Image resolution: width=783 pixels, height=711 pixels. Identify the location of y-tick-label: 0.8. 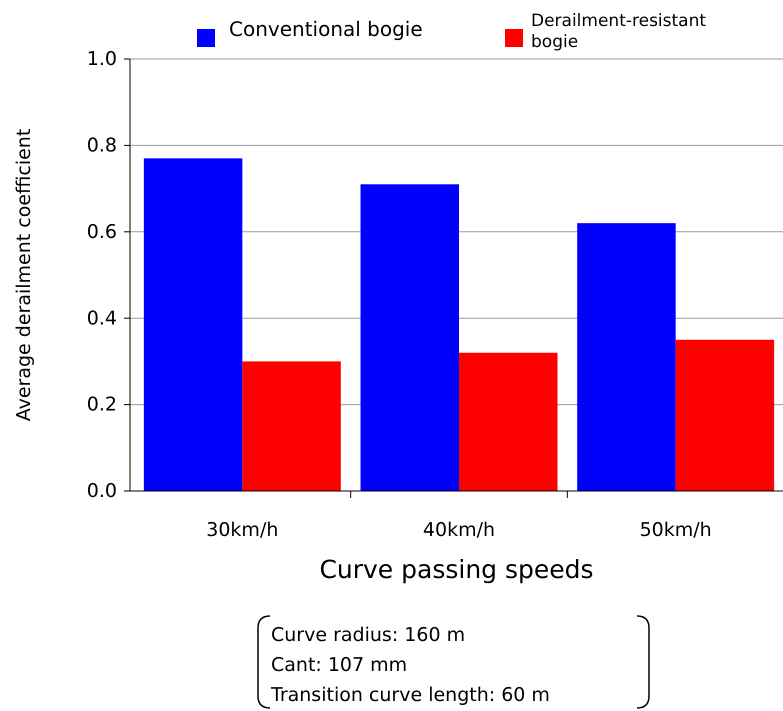
(101, 145).